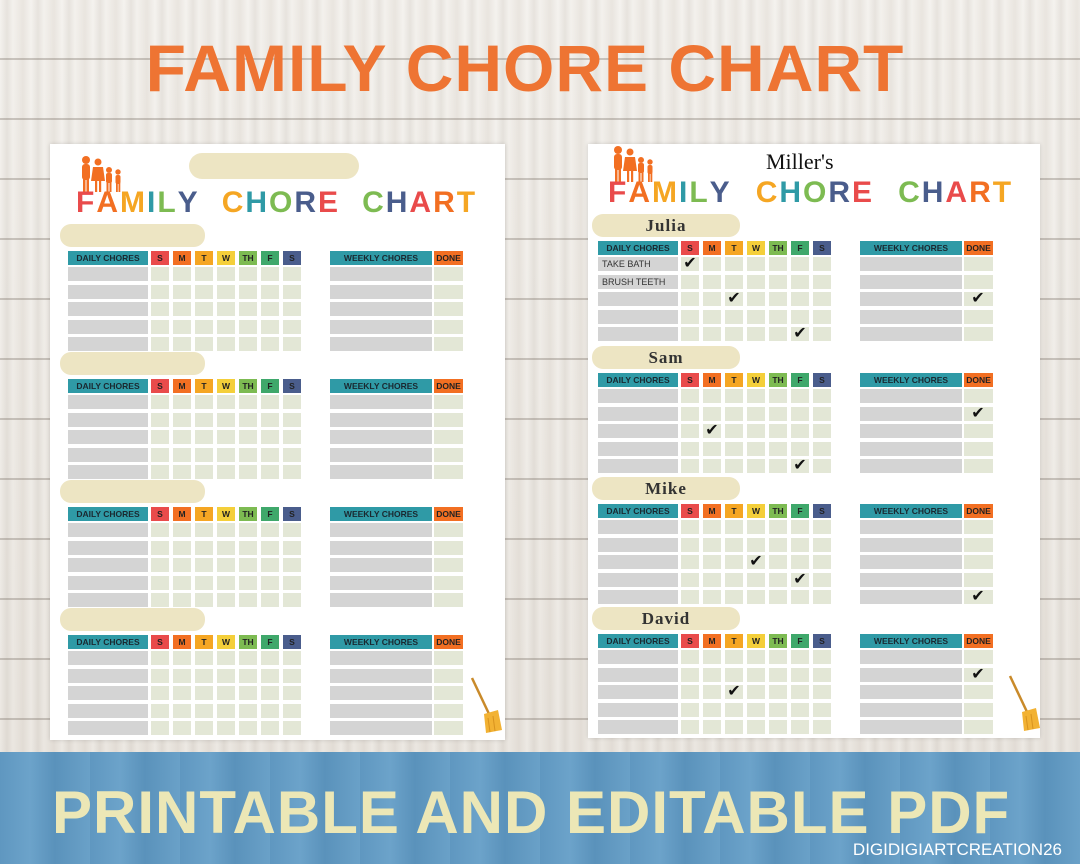 The width and height of the screenshot is (1080, 864). What do you see at coordinates (638, 281) in the screenshot?
I see `daily-chore-field: BRUSH TEETH` at bounding box center [638, 281].